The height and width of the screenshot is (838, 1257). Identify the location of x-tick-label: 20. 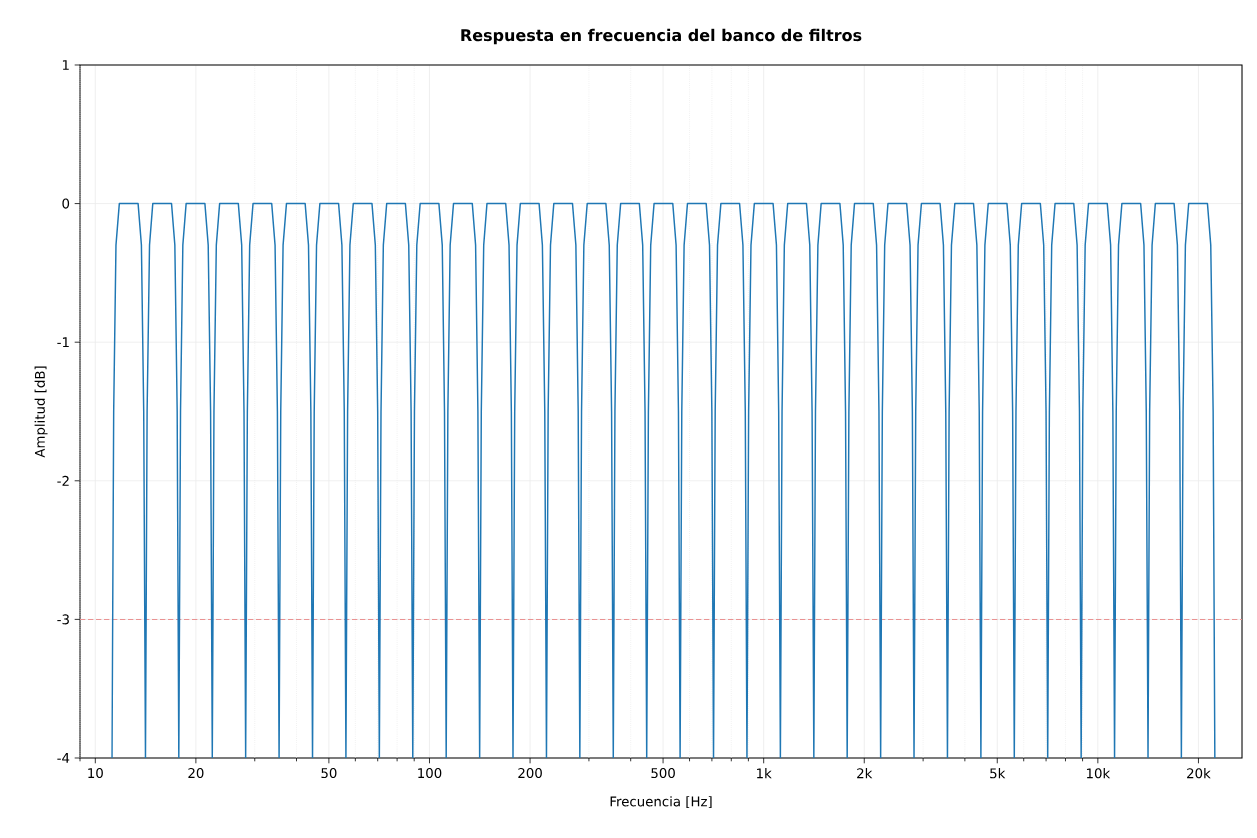
(196, 773).